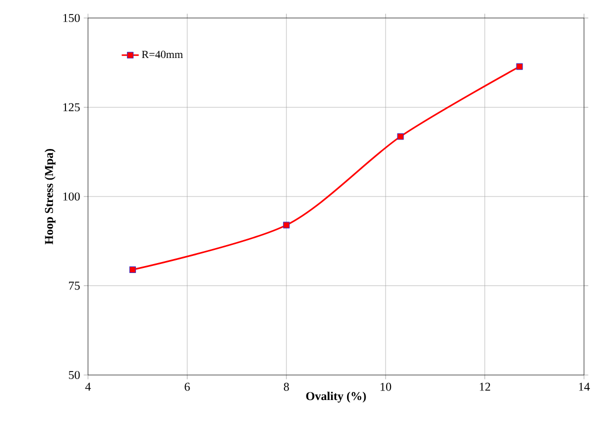  I want to click on legend-label: R=40mm, so click(162, 54).